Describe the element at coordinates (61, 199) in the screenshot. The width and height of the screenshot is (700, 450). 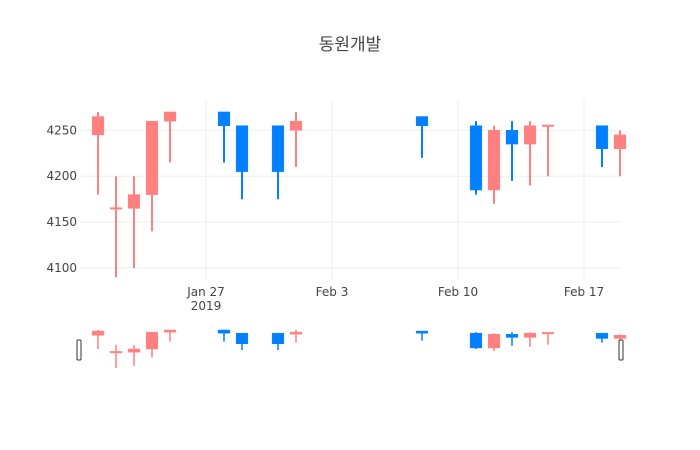
I see `y-axis: 4100 4150 4200 4250` at that location.